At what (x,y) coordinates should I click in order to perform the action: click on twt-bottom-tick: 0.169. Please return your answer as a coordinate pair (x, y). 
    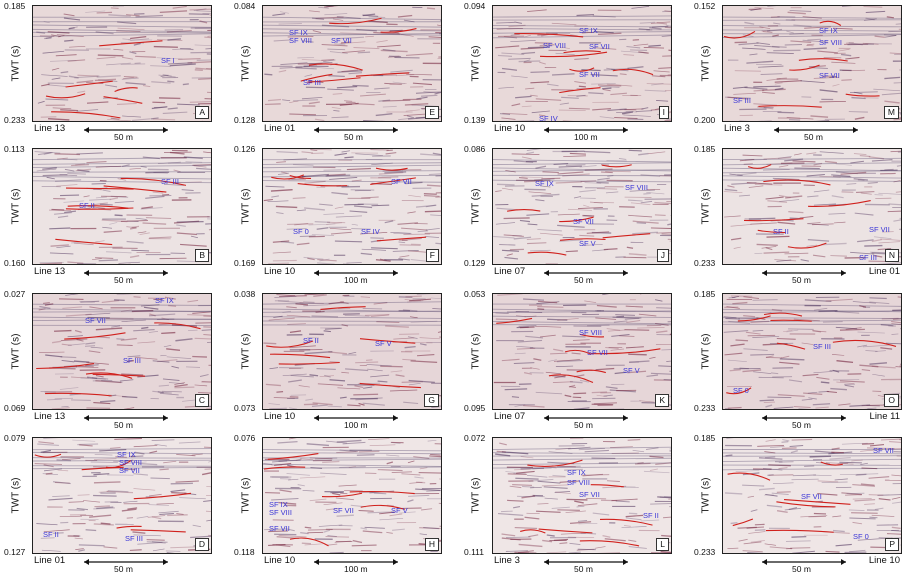
    Looking at the image, I should click on (244, 263).